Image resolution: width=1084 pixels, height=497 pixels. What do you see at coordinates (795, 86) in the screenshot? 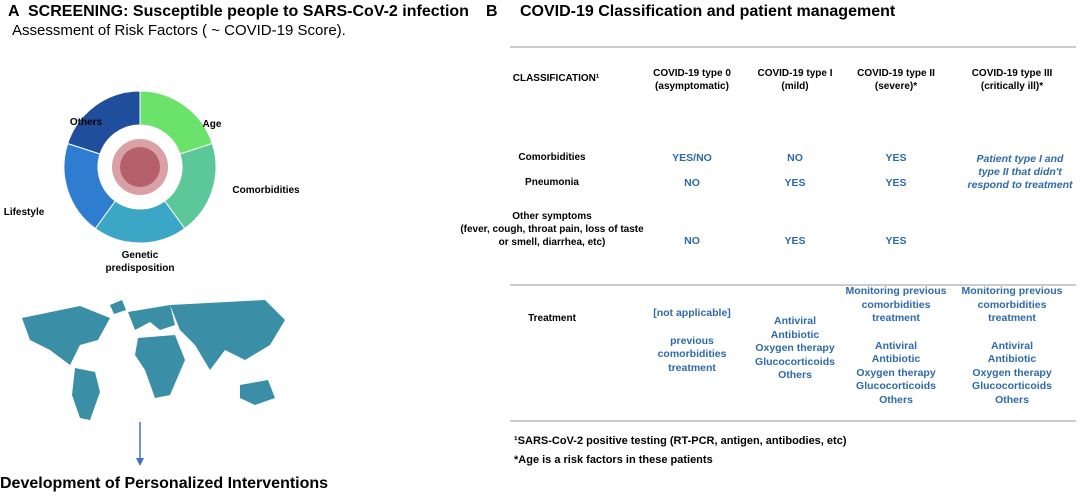
I see `column-header: (mild)` at bounding box center [795, 86].